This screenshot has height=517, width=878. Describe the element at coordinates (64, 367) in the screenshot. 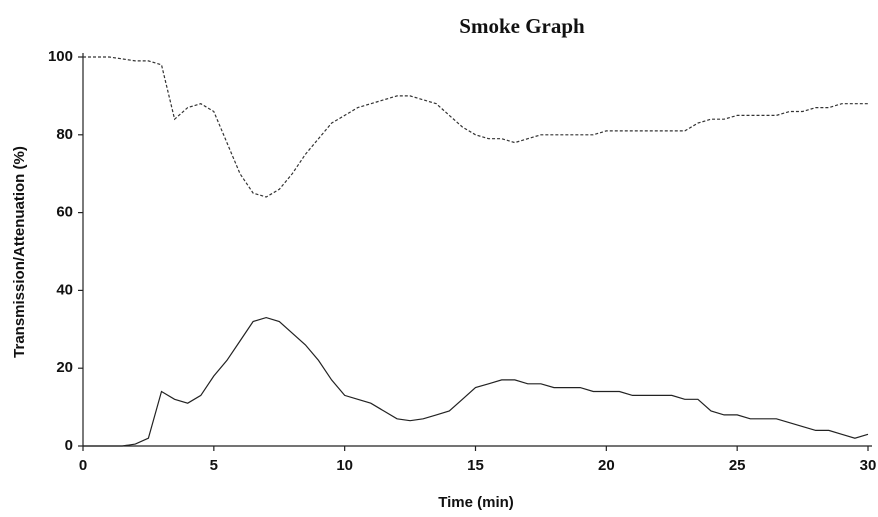

I see `y-tick-label: 20` at that location.